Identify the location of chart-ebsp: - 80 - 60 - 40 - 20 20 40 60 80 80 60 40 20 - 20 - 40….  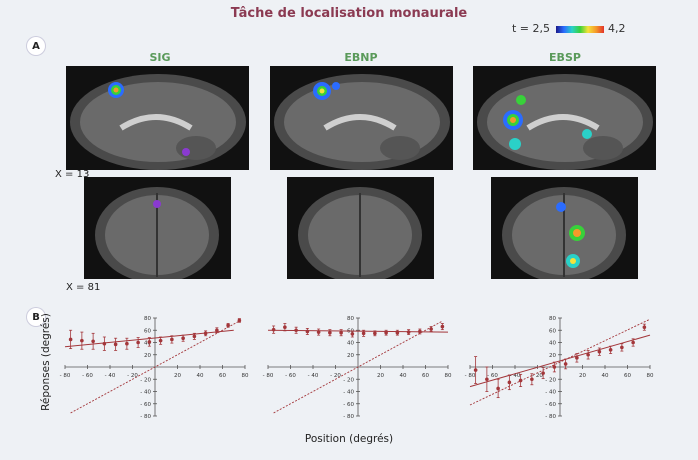
(559, 368).